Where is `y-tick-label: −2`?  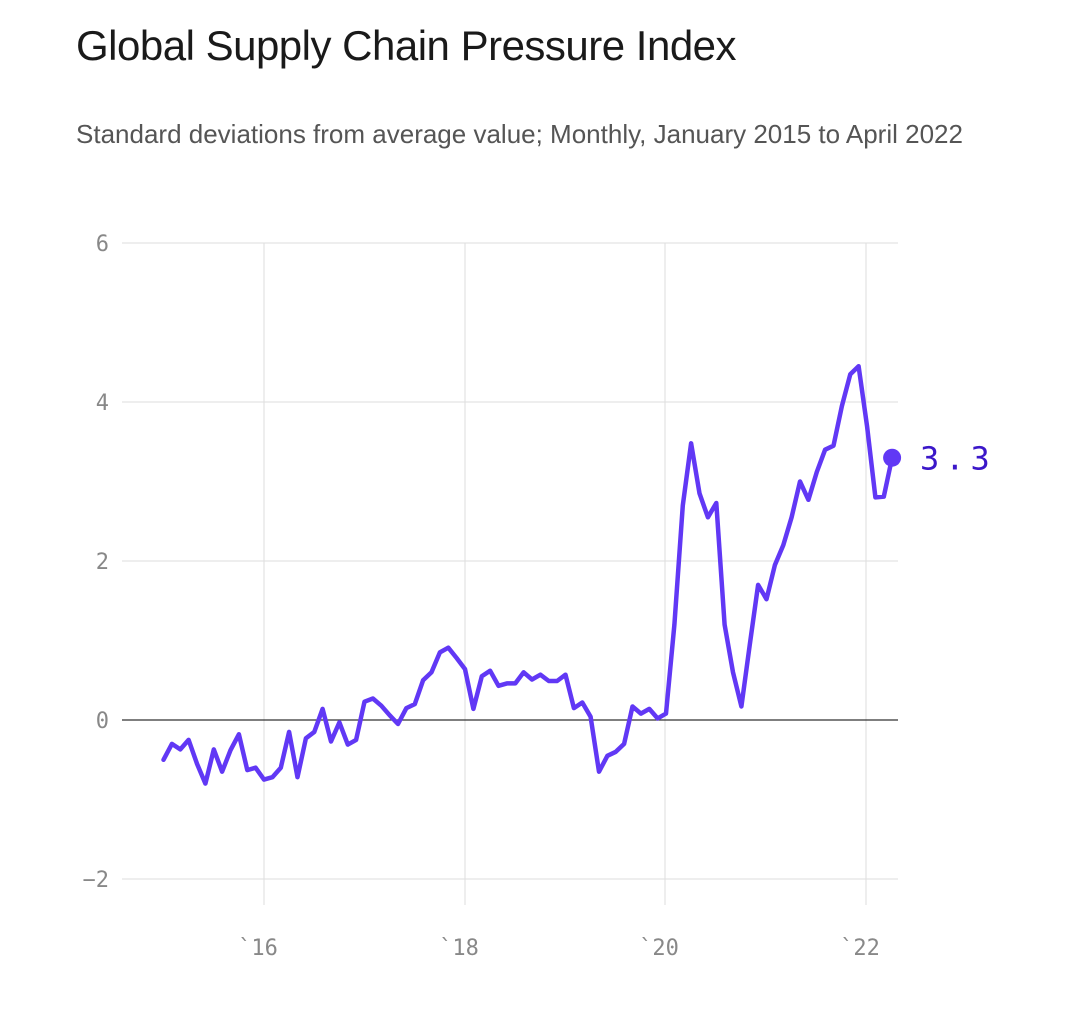
y-tick-label: −2 is located at coordinates (96, 880).